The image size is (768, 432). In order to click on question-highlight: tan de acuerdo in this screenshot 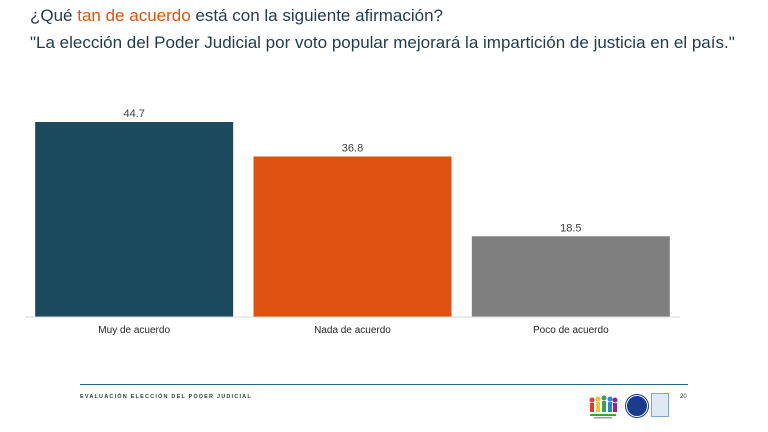, I will do `click(134, 15)`.